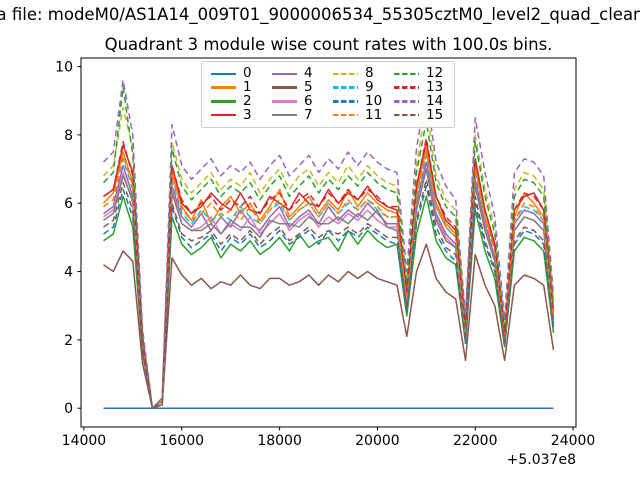 The width and height of the screenshot is (640, 480). I want to click on legend-item-0: 0, so click(236, 74).